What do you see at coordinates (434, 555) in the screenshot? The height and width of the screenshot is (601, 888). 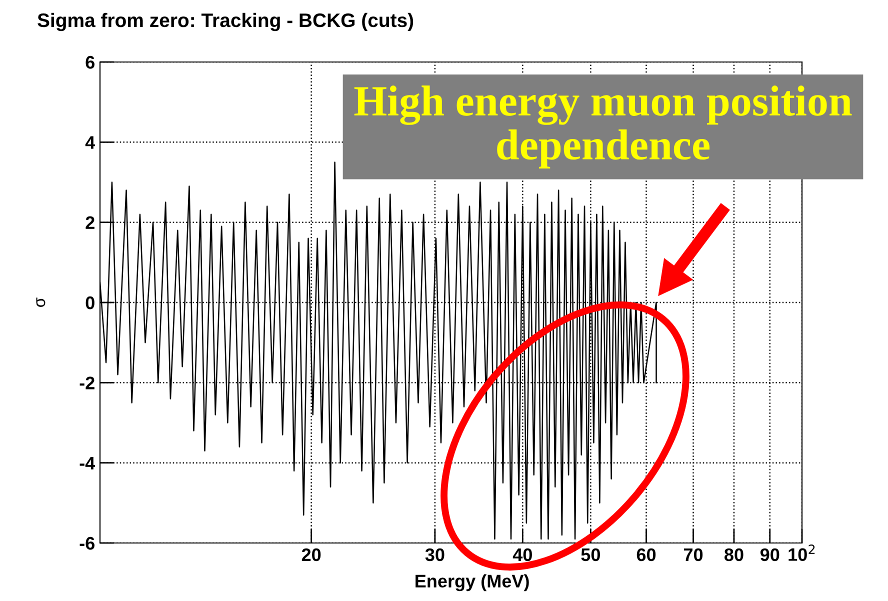 I see `x-tick-label: 30` at bounding box center [434, 555].